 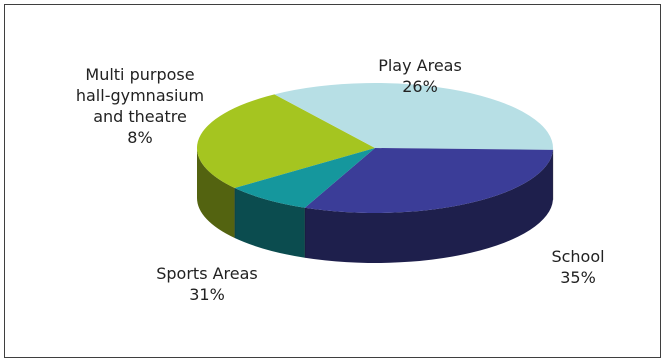 What do you see at coordinates (140, 116) in the screenshot?
I see `pie-name-label: and theatre` at bounding box center [140, 116].